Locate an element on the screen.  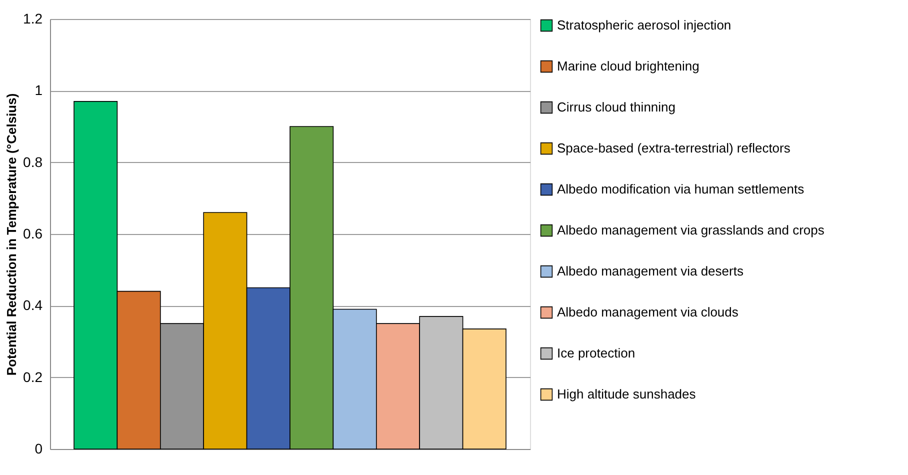
legend-label: Albedo management via grasslands and crops is located at coordinates (691, 230).